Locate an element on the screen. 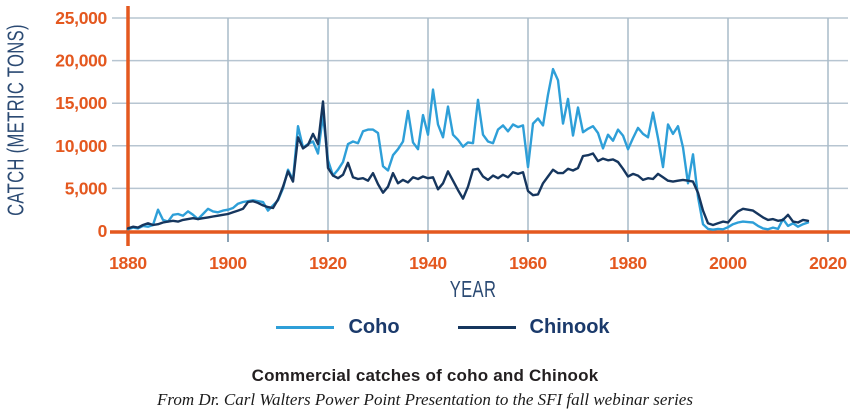 Image resolution: width=850 pixels, height=418 pixels. x-axis-title-text: YEAR is located at coordinates (473, 289).